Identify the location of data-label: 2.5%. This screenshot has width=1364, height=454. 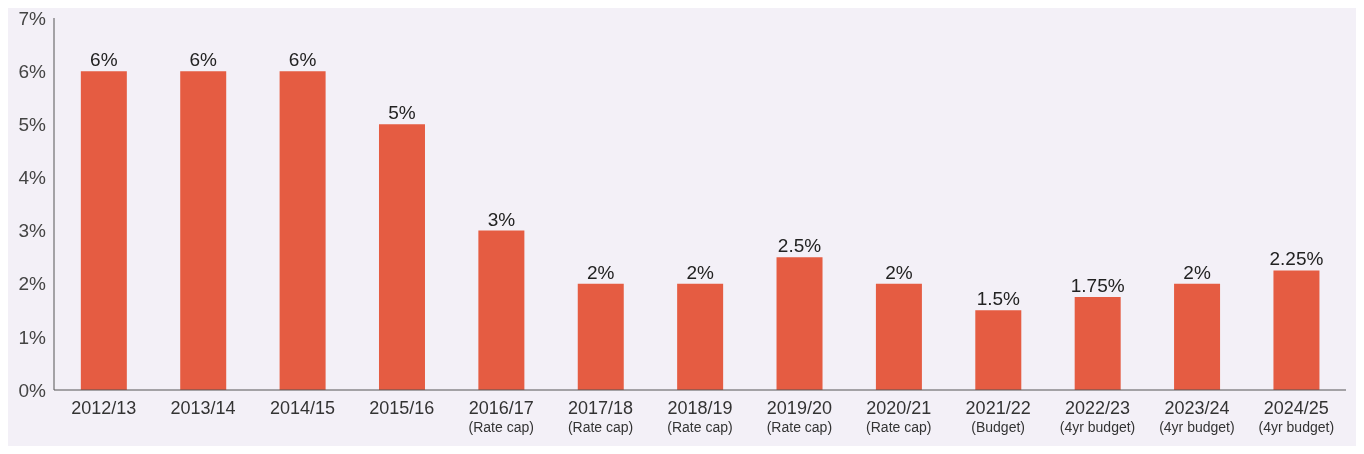
(799, 246).